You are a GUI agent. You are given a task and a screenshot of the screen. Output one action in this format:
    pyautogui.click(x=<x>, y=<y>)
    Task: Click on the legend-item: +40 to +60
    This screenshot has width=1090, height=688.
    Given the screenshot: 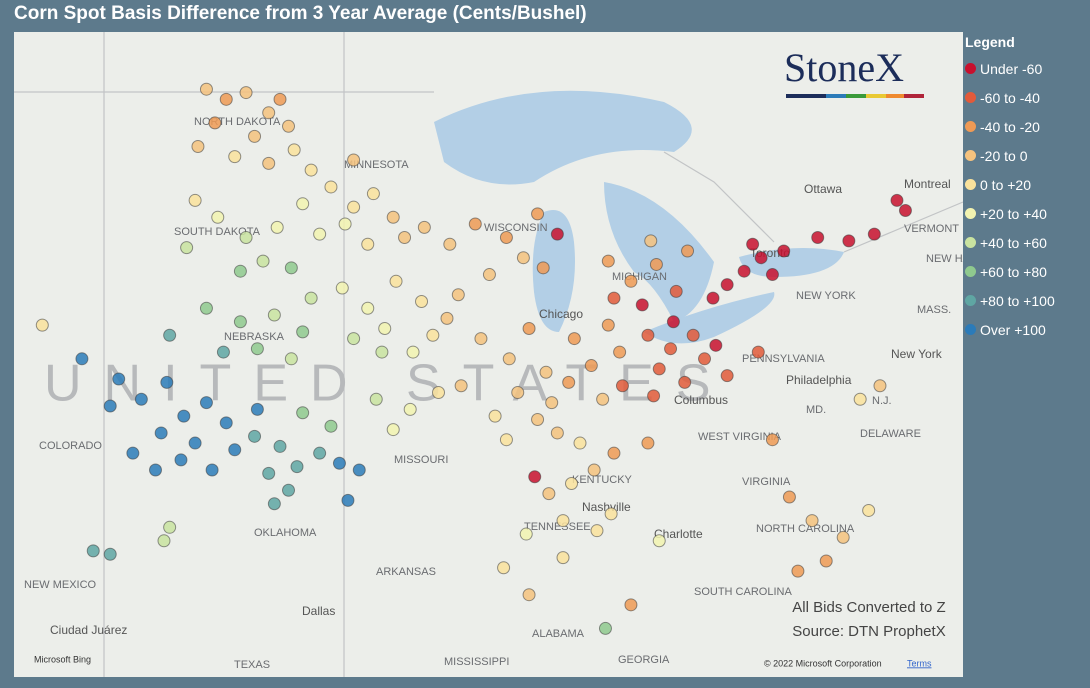 What is the action you would take?
    pyautogui.click(x=1010, y=242)
    